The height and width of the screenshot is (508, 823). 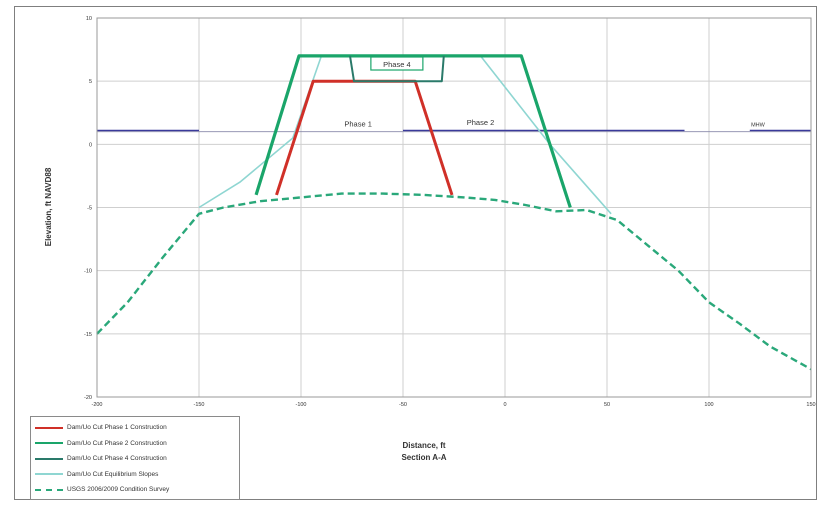 What do you see at coordinates (810, 405) in the screenshot?
I see `x-tick-label: 150` at bounding box center [810, 405].